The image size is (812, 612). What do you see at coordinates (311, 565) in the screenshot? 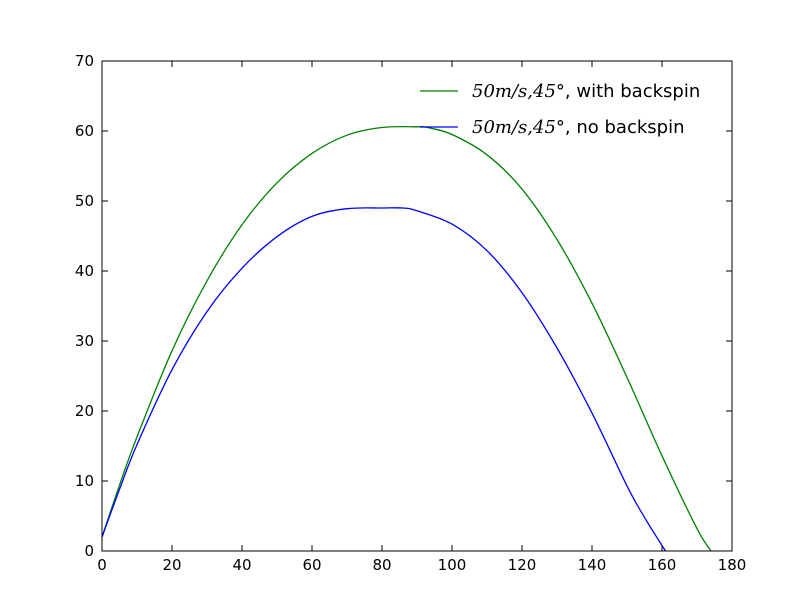
I see `x-tick-label: 60` at bounding box center [311, 565].